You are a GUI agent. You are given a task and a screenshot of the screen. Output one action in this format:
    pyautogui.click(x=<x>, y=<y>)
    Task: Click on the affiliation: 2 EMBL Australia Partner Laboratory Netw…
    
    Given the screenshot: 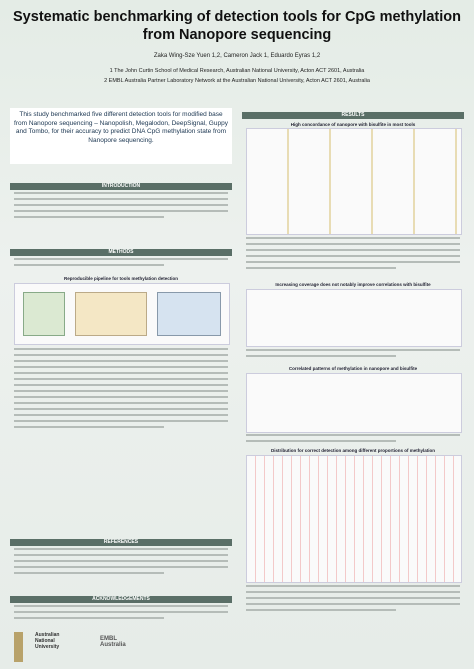 What is the action you would take?
    pyautogui.click(x=237, y=81)
    